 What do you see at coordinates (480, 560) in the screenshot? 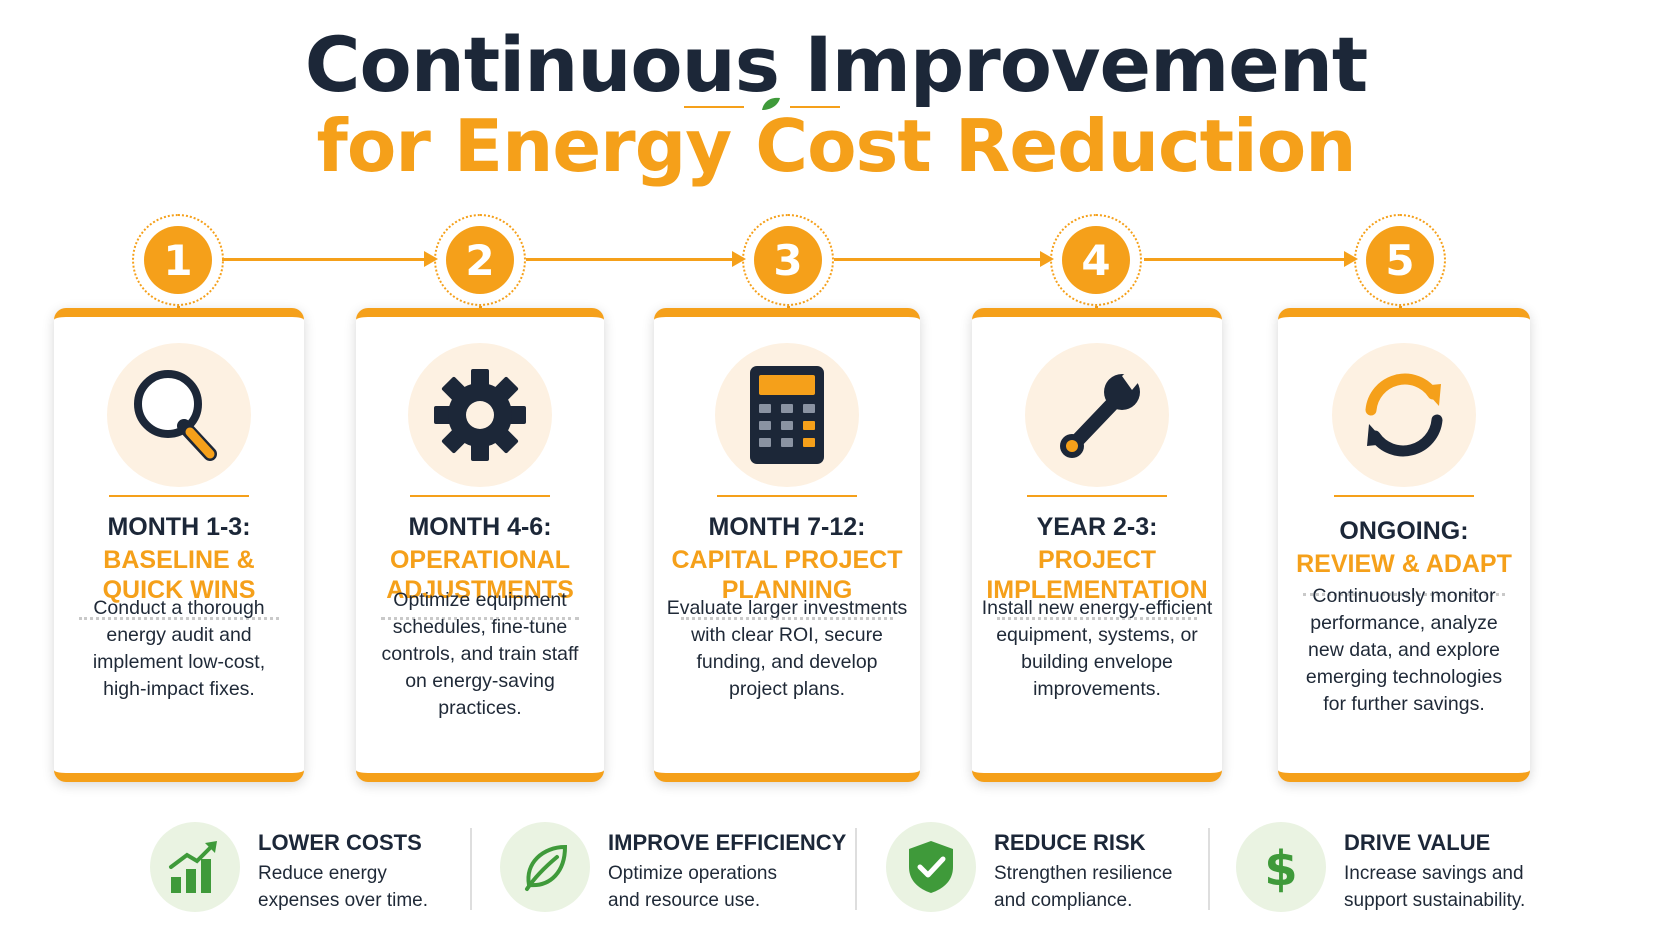
I see `step-phase-line: OPERATIONAL` at bounding box center [480, 560].